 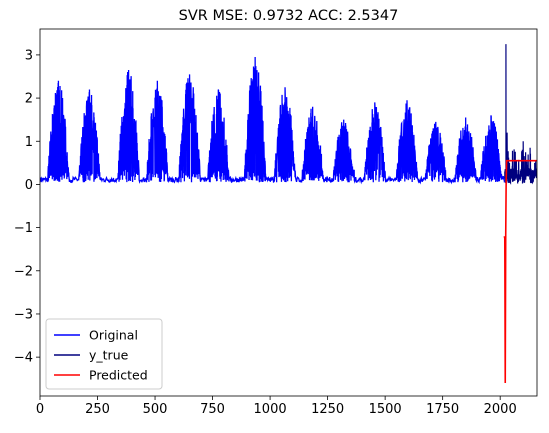 I want to click on legend-box, so click(x=104, y=354).